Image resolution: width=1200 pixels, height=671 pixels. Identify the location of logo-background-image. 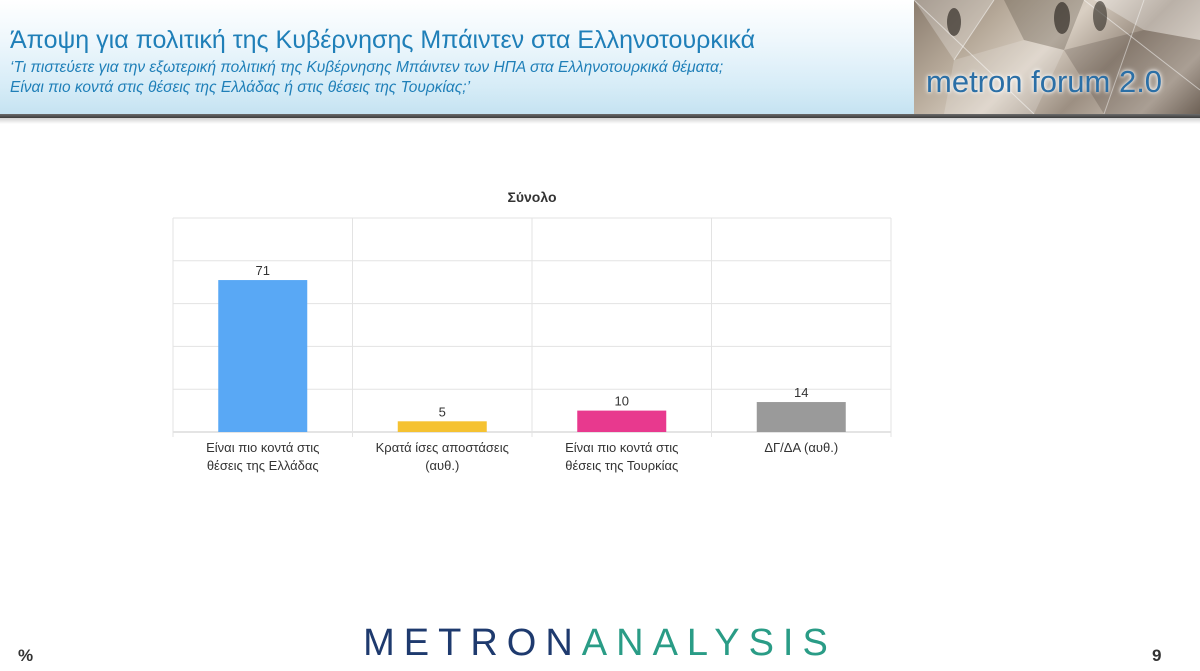
(1057, 57).